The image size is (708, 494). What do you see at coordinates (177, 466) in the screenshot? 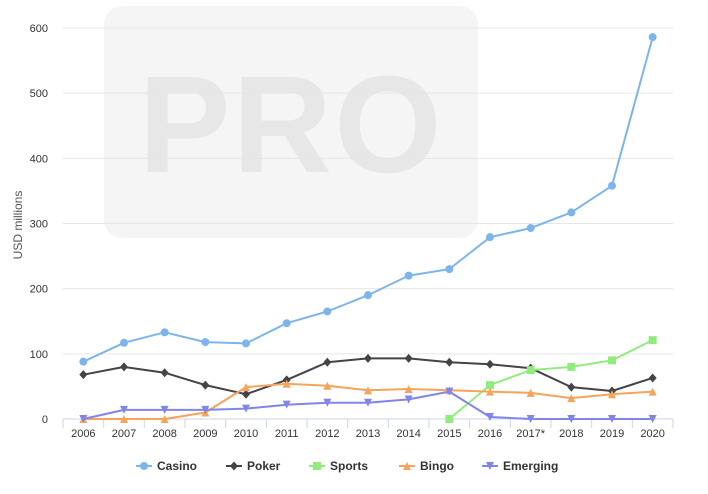
I see `legend-label-casino: Casino` at bounding box center [177, 466].